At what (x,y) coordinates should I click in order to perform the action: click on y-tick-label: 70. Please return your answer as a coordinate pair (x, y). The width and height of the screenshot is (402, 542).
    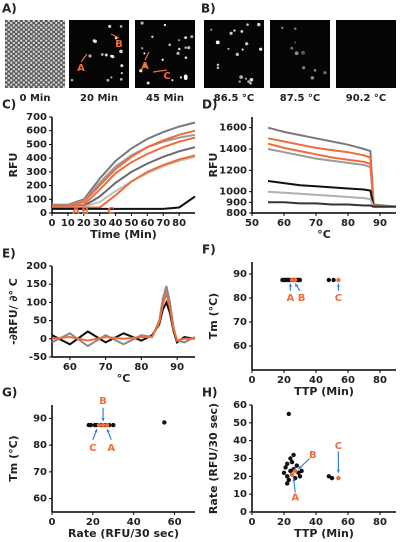
    Looking at the image, I should click on (240, 322).